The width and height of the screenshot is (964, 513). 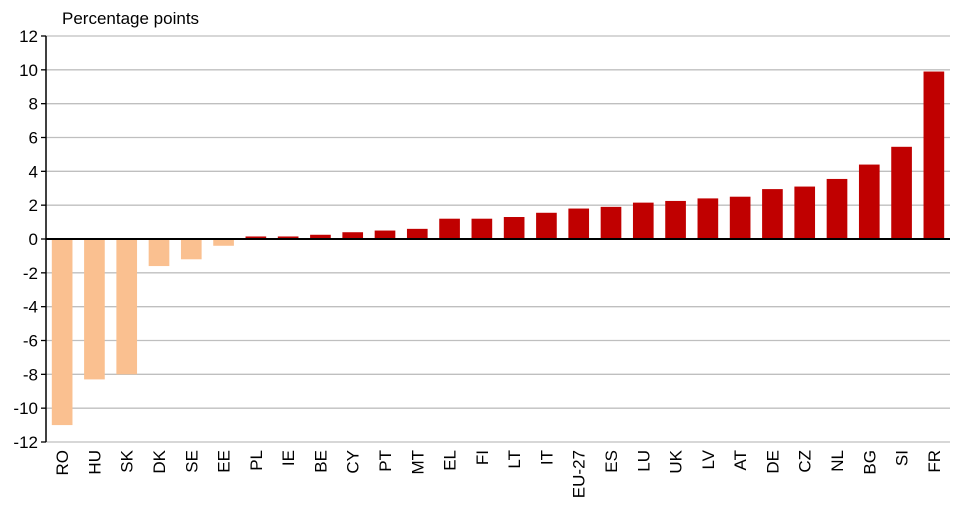 I want to click on x-tick-label: DE, so click(x=772, y=462).